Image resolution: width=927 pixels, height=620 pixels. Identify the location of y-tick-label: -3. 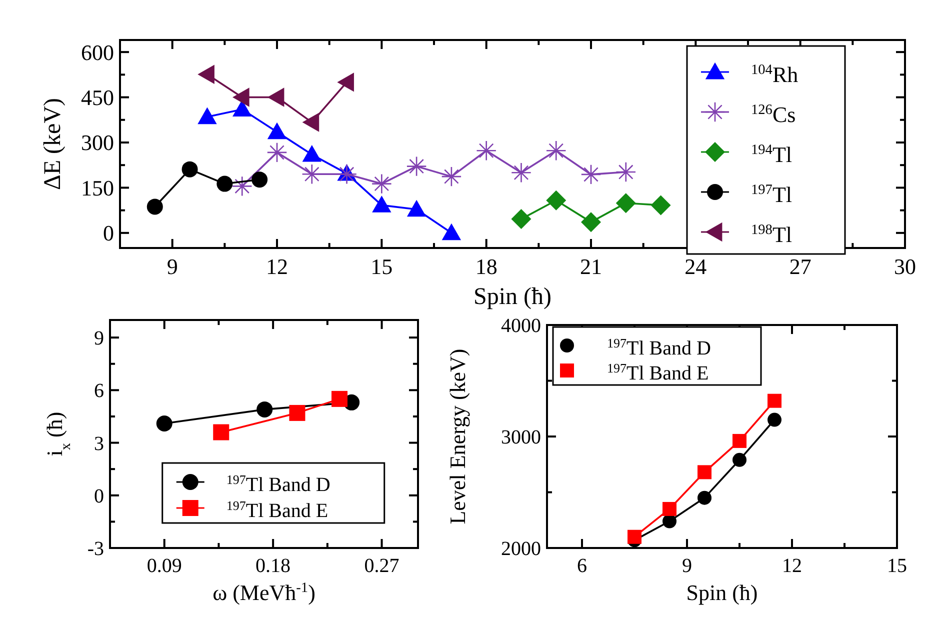
(95, 549).